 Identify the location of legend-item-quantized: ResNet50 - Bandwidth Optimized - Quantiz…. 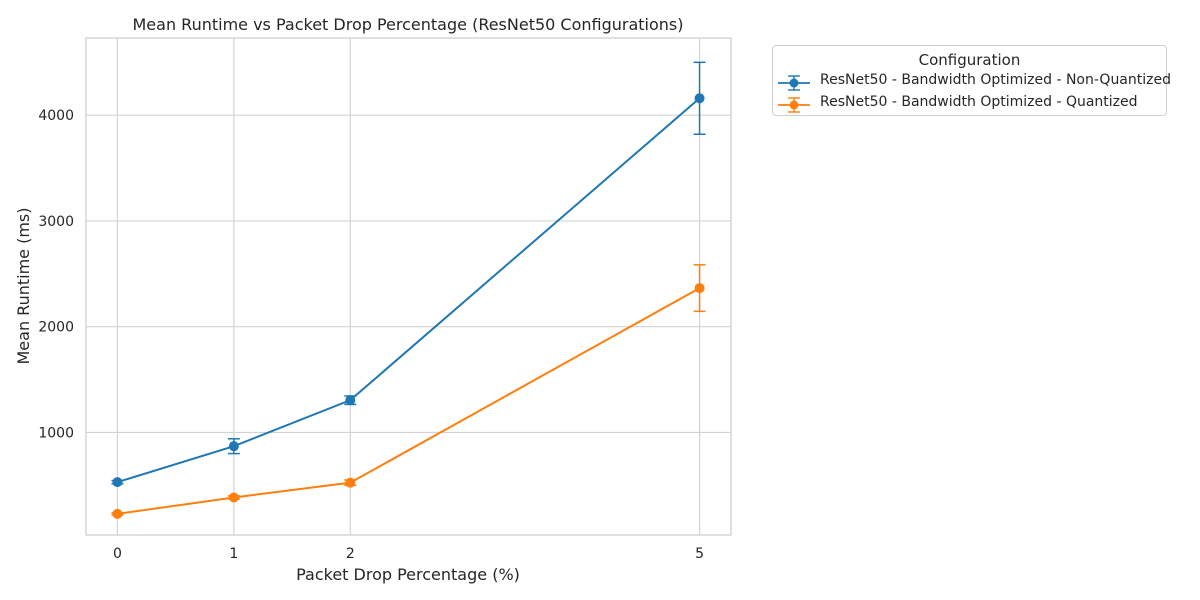
(969, 103).